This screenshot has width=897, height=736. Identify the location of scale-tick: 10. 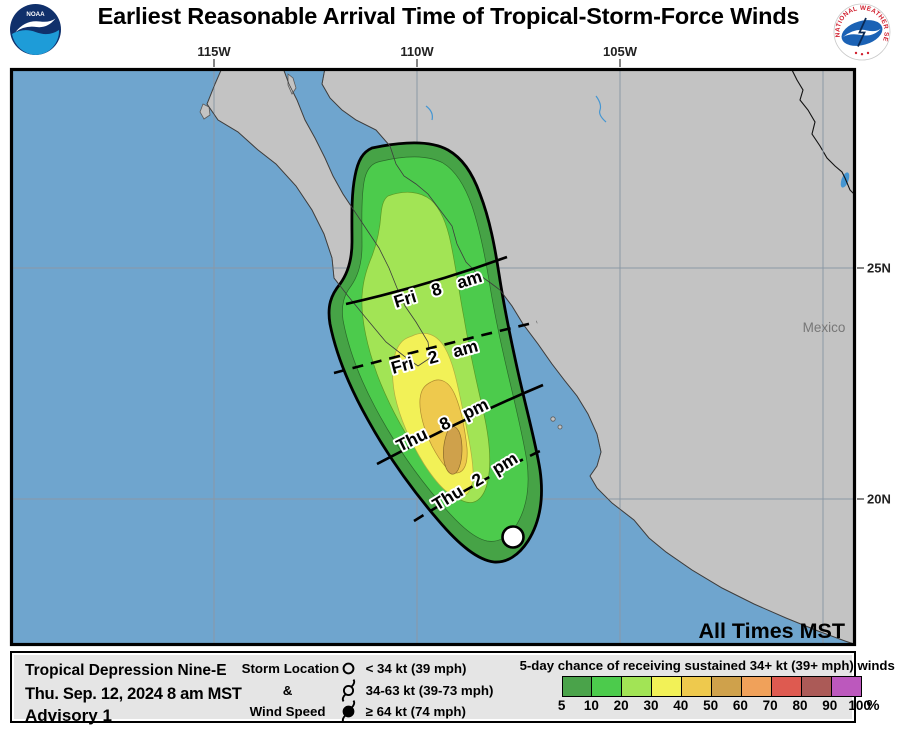
(591, 705).